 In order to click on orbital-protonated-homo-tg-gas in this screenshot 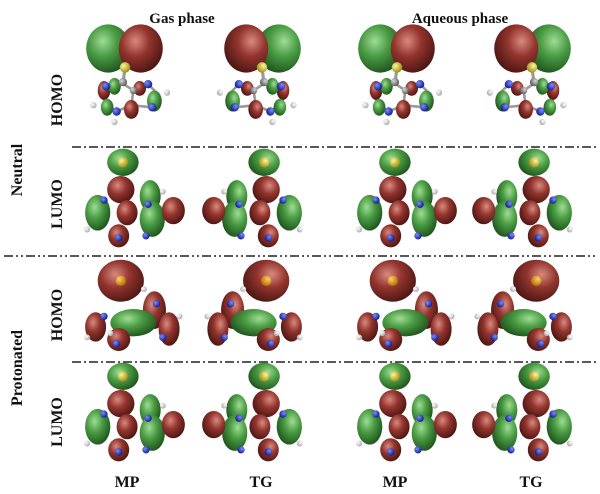, I will do `click(253, 305)`.